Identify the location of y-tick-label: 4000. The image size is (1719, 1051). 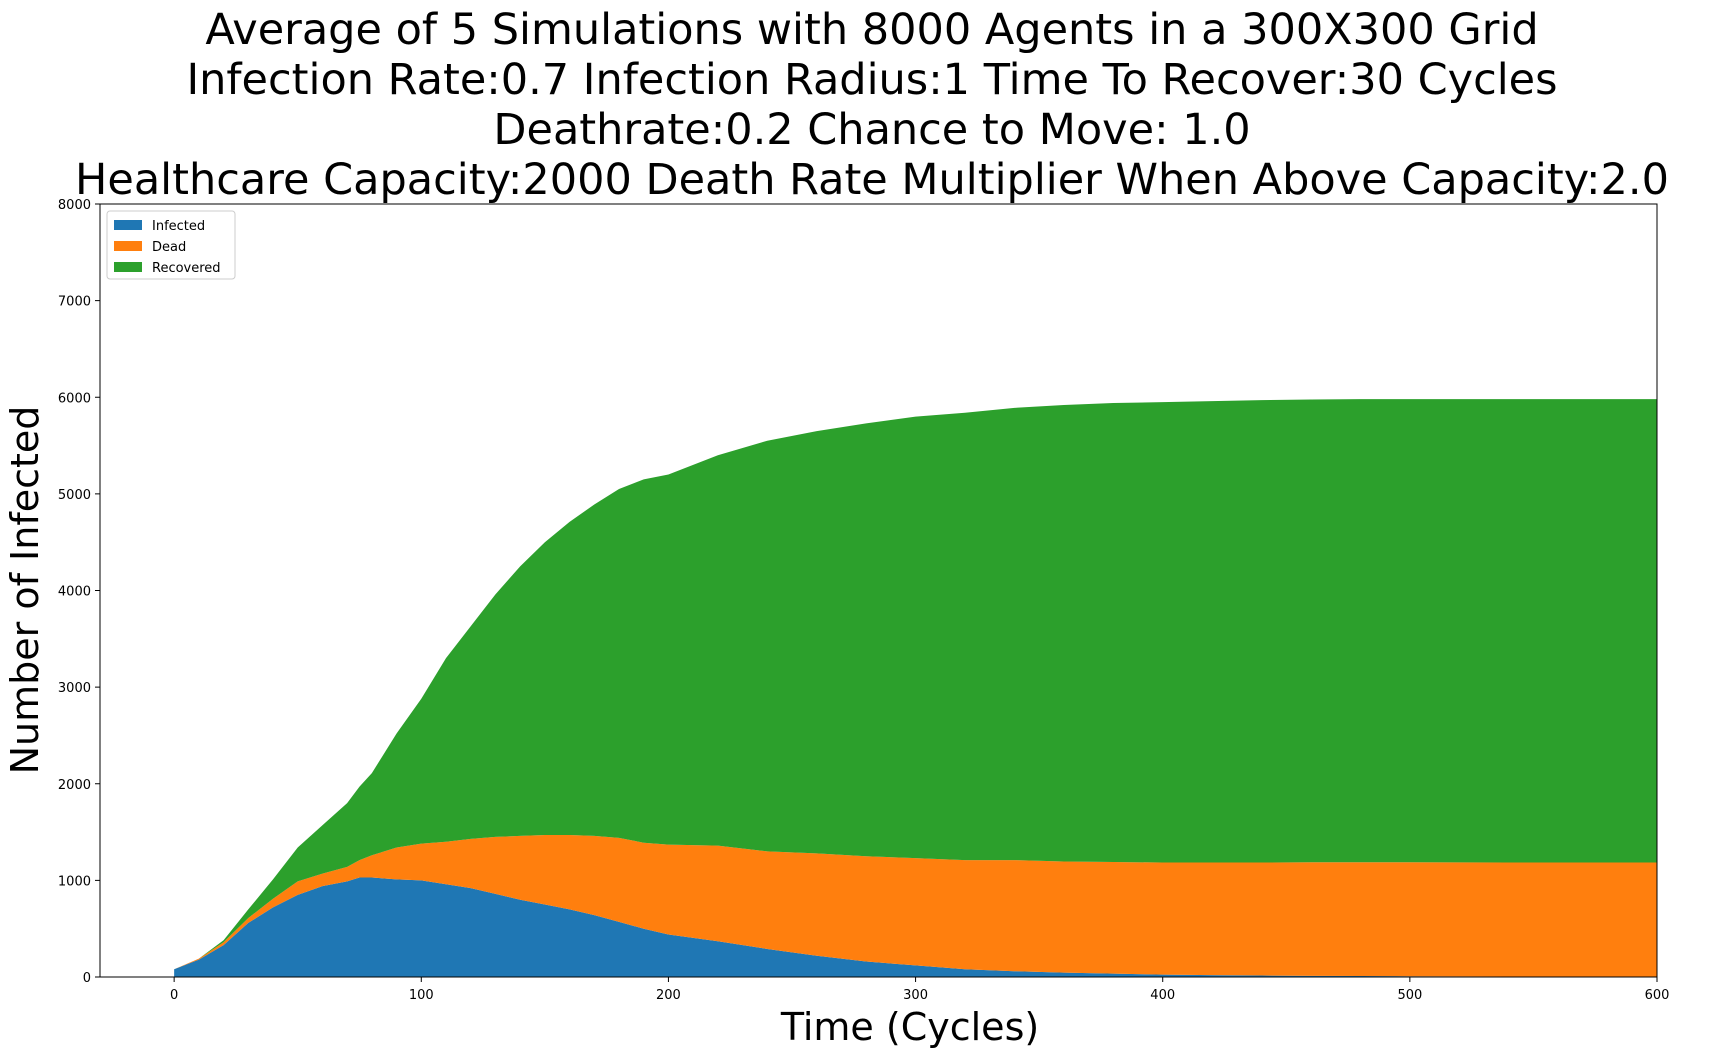
(74, 592).